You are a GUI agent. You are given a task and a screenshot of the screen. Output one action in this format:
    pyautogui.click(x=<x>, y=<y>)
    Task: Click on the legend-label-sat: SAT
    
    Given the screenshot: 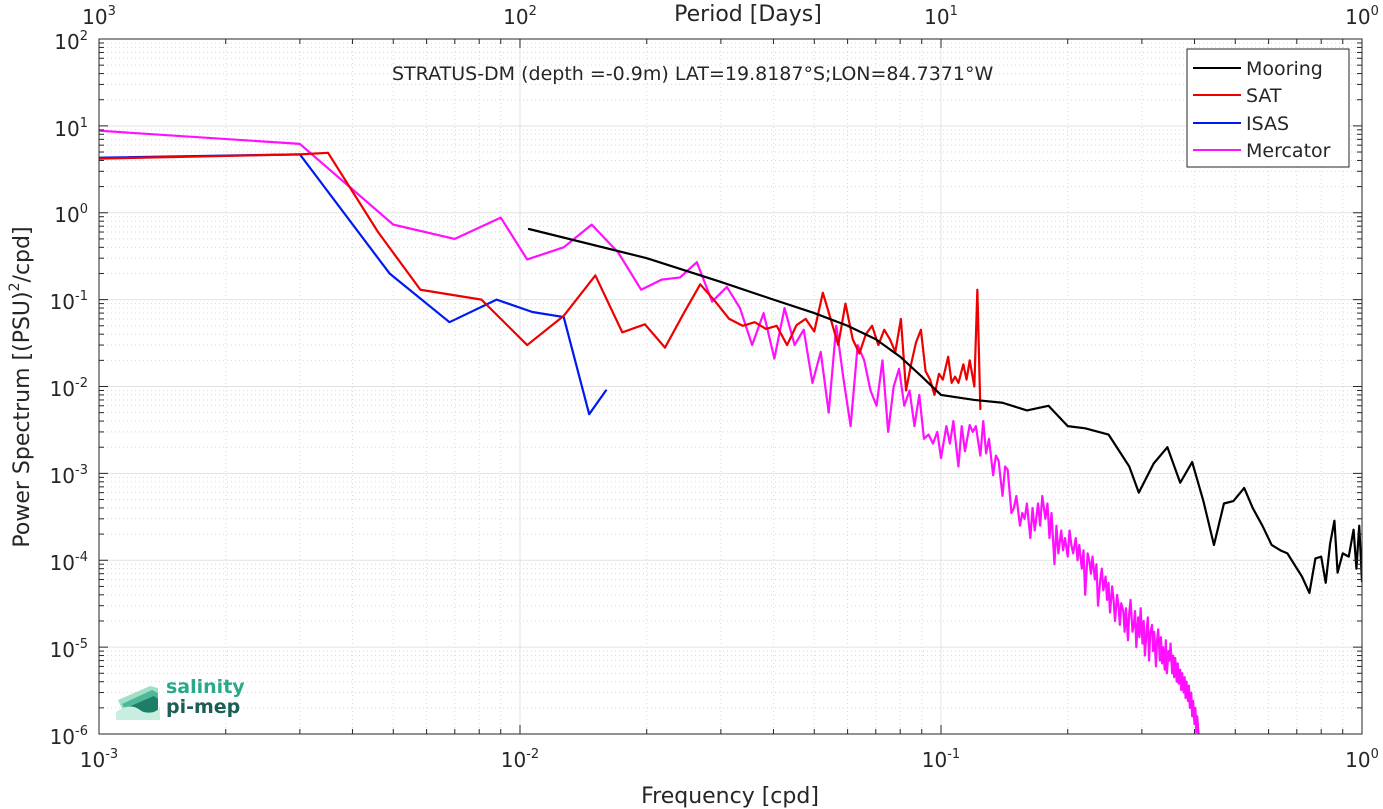 What is the action you would take?
    pyautogui.click(x=1264, y=96)
    